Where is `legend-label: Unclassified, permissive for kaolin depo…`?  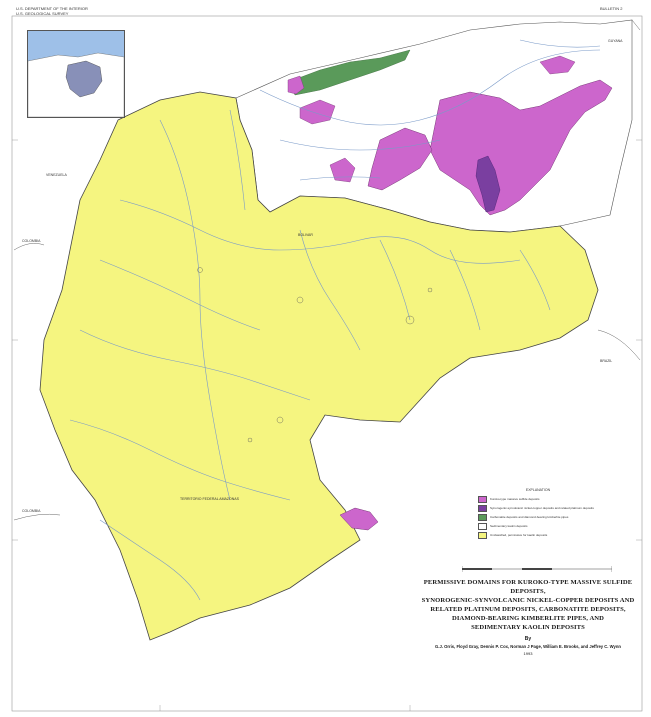
legend-label: Unclassified, permissive for kaolin depo… is located at coordinates (519, 534).